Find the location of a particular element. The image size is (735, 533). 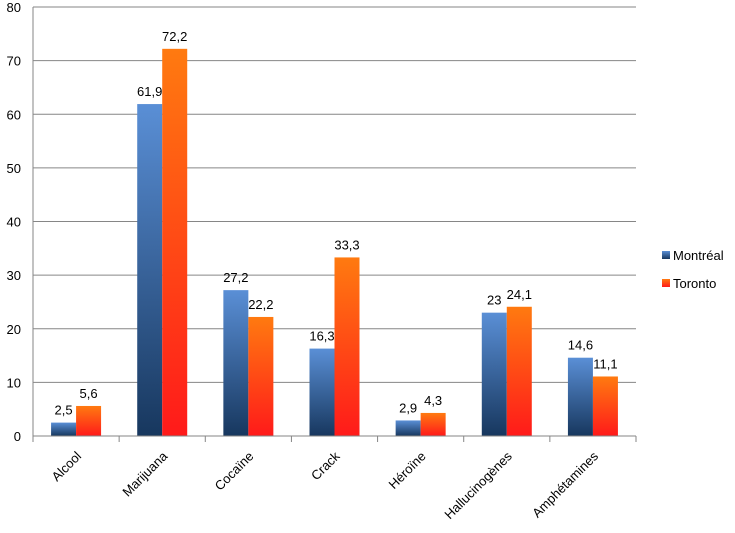

data-label: 24,1 is located at coordinates (519, 294).